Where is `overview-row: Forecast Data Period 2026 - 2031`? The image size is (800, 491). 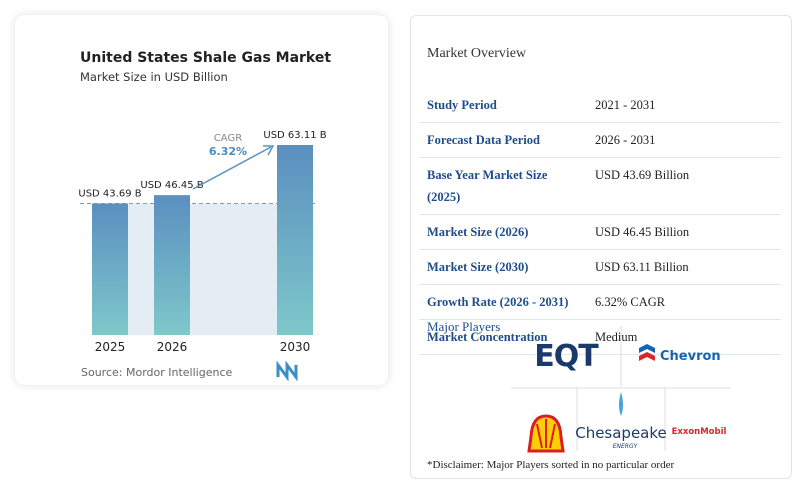
overview-row: Forecast Data Period 2026 - 2031 is located at coordinates (600, 140).